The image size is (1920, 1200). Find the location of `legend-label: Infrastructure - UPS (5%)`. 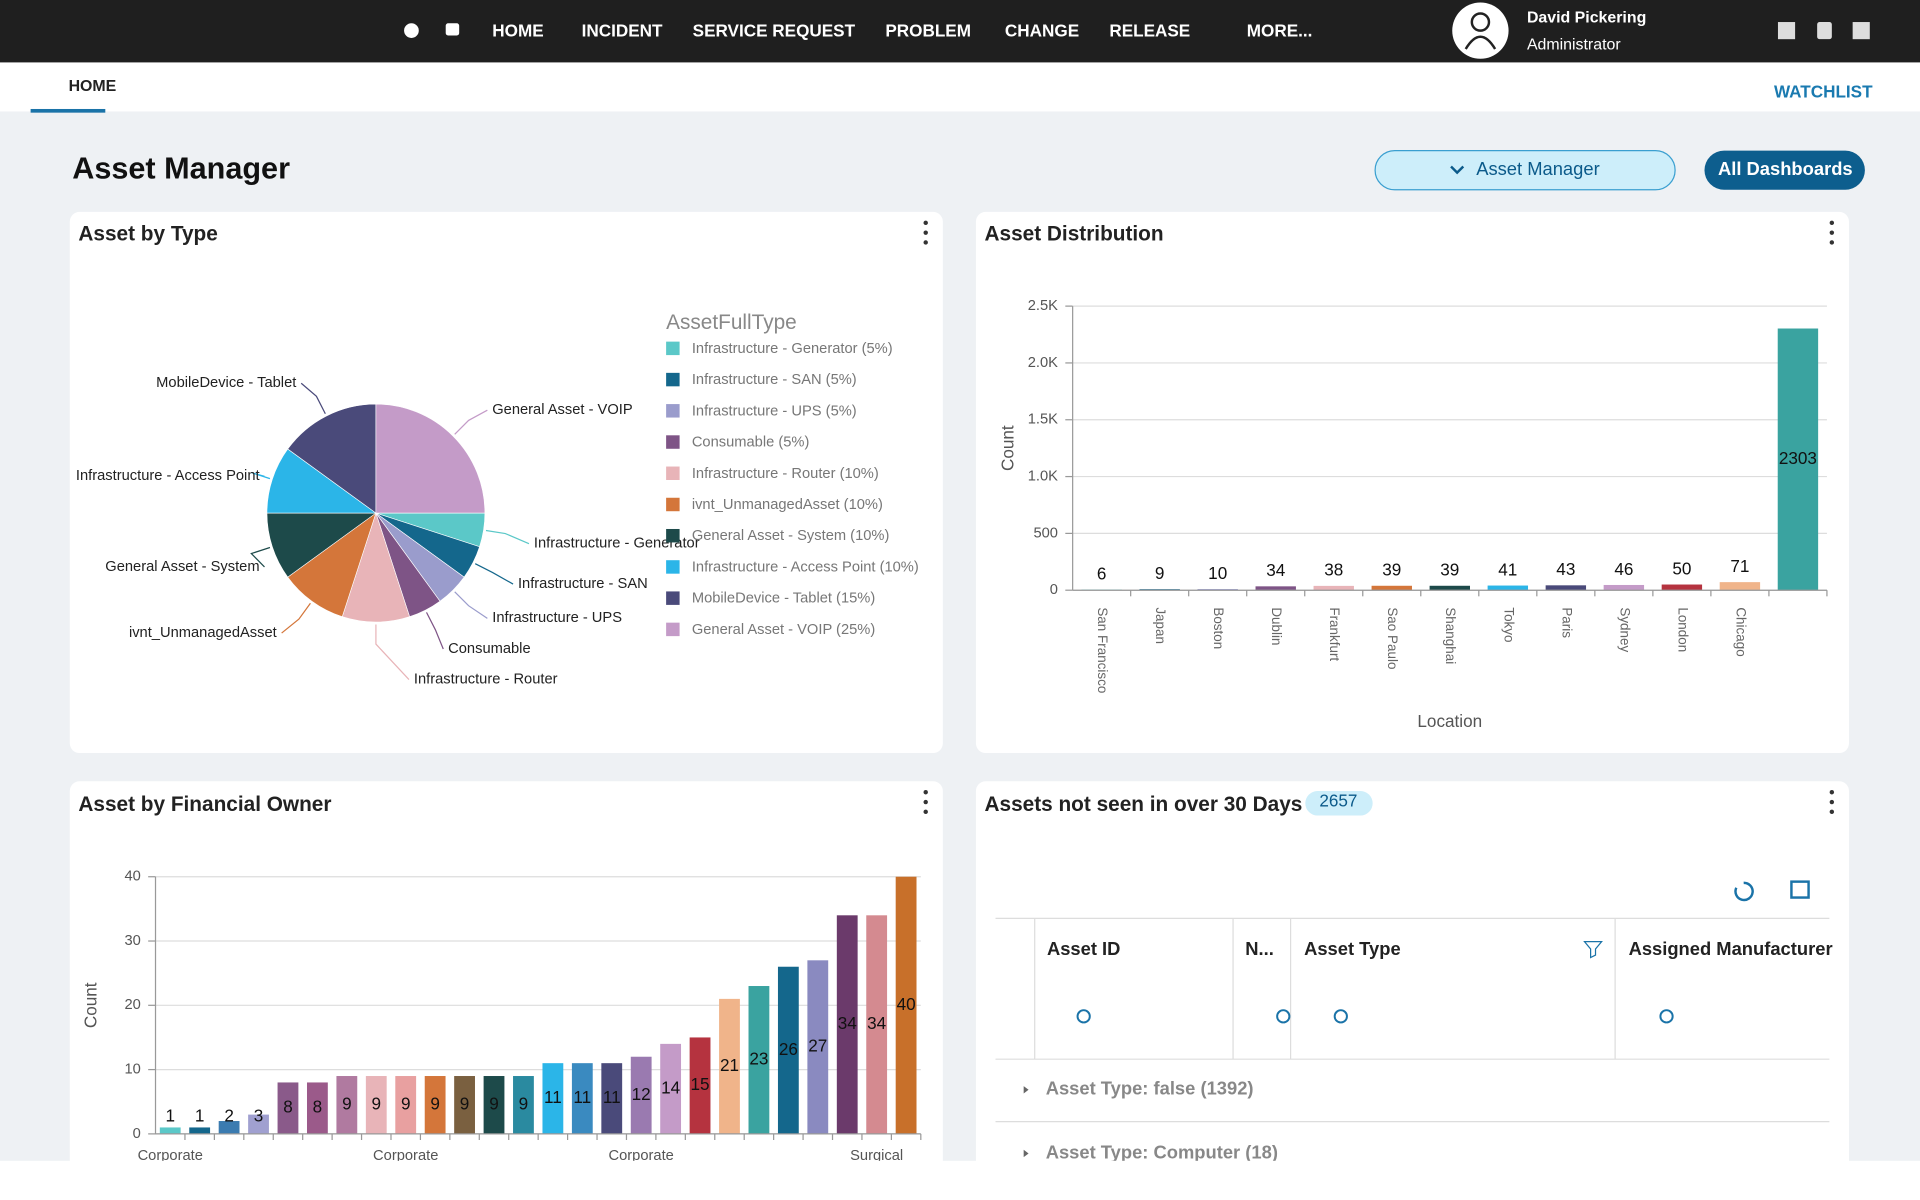

legend-label: Infrastructure - UPS (5%) is located at coordinates (774, 411).